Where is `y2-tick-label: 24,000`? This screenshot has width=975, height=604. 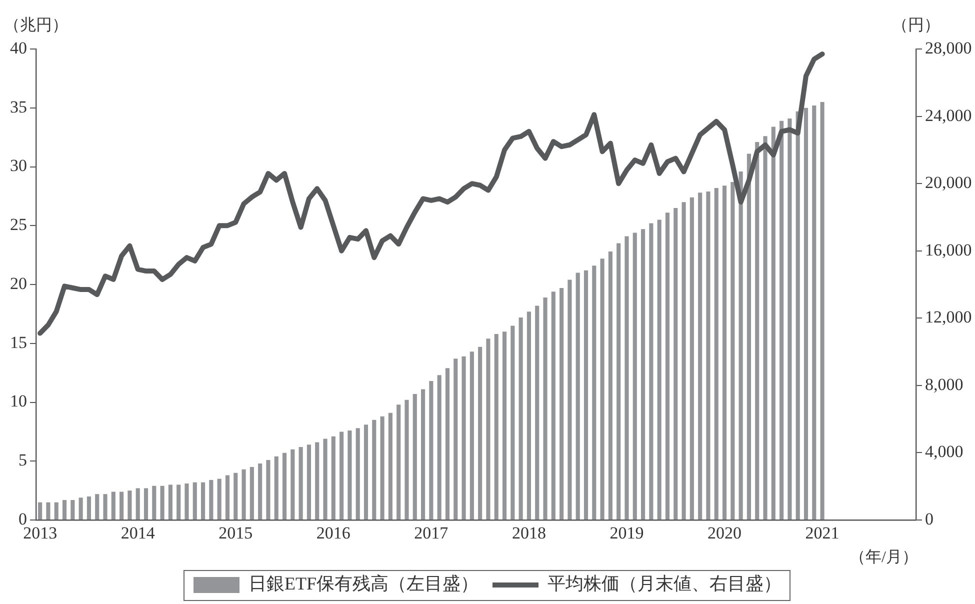 y2-tick-label: 24,000 is located at coordinates (948, 115).